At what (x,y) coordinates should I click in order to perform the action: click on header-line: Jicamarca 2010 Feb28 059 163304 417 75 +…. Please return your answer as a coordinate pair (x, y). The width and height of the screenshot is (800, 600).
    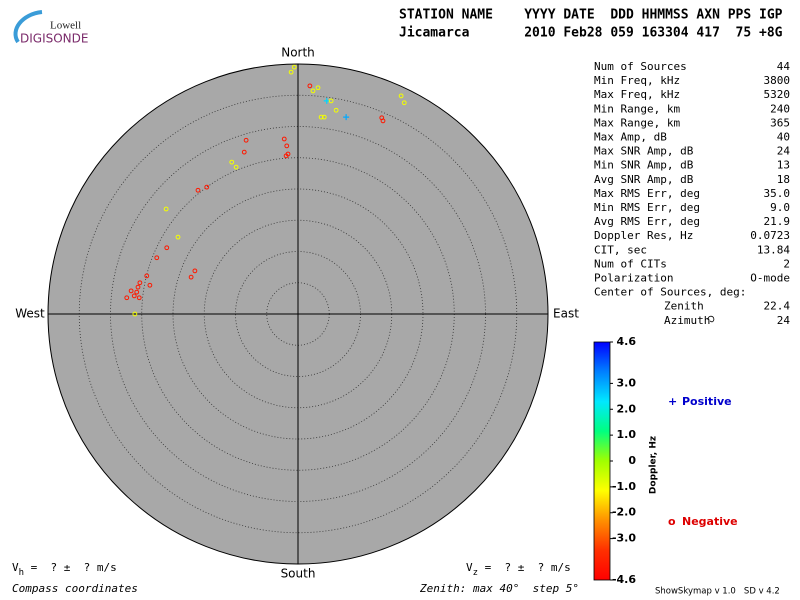
    Looking at the image, I should click on (591, 33).